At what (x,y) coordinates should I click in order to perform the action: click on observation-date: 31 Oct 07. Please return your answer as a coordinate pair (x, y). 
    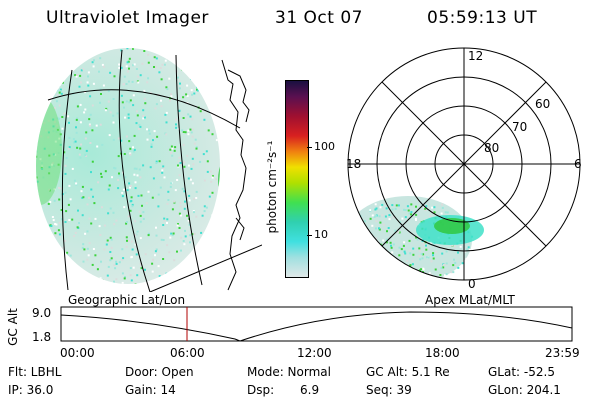
    Looking at the image, I should click on (319, 18).